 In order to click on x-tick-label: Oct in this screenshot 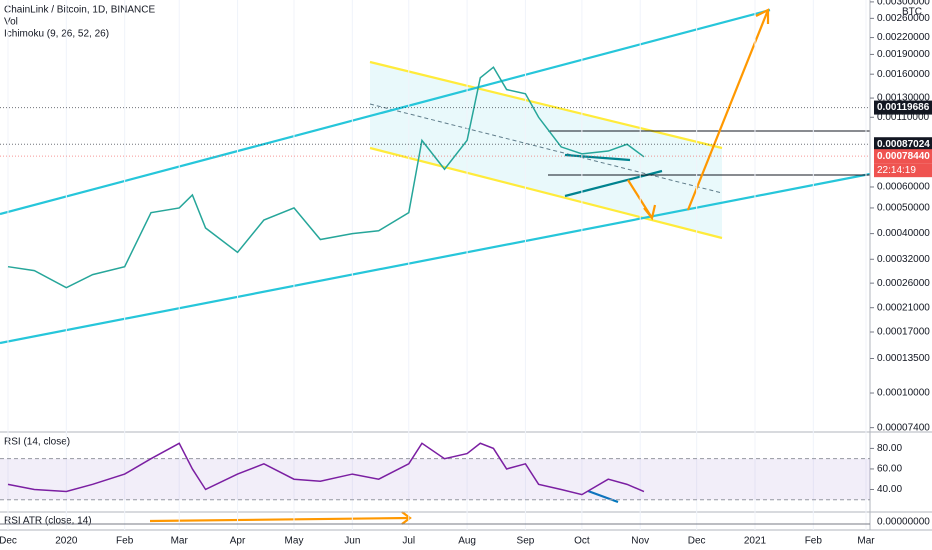, I will do `click(582, 541)`.